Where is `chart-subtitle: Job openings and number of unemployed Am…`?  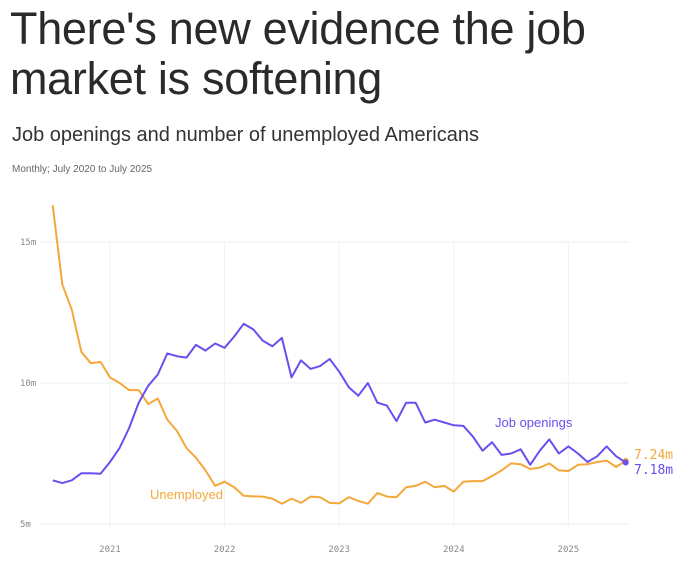 chart-subtitle: Job openings and number of unemployed Am… is located at coordinates (245, 135).